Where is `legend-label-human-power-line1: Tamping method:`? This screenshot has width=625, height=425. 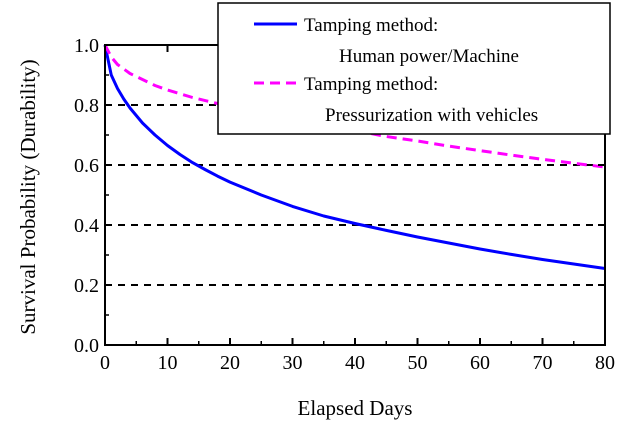
legend-label-human-power-line1: Tamping method: is located at coordinates (371, 25).